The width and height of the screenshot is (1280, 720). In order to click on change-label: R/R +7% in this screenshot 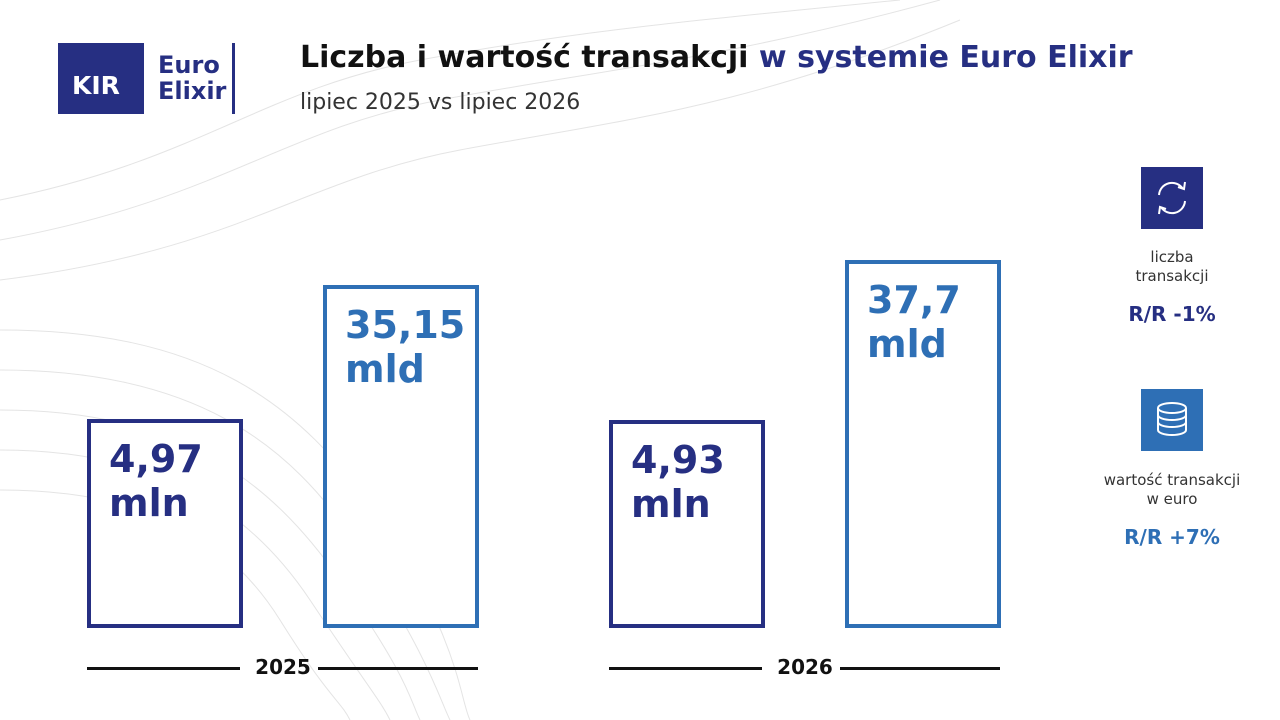, I will do `click(1172, 537)`.